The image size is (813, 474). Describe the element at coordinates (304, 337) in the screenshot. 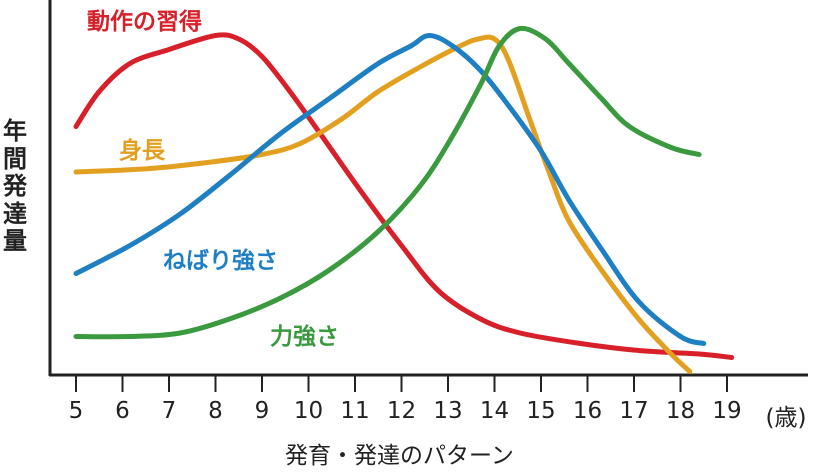

I see `series-label-strength: 力強さ` at that location.